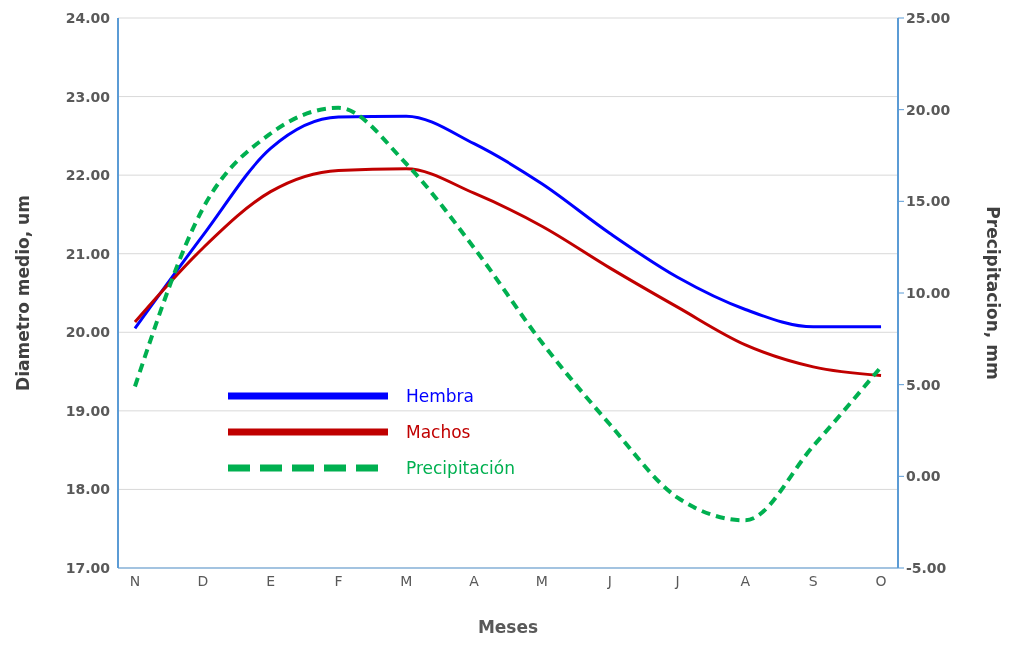 Image resolution: width=1011 pixels, height=651 pixels. I want to click on y2-tick-label: 20.00, so click(928, 109).